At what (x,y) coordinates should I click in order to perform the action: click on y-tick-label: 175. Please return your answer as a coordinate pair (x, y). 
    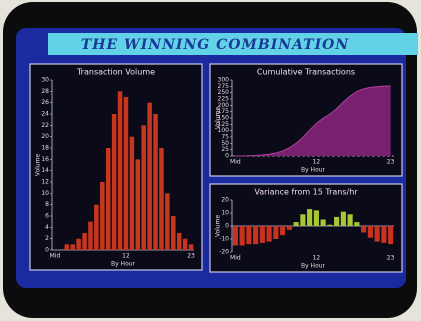
    Looking at the image, I should click on (224, 111).